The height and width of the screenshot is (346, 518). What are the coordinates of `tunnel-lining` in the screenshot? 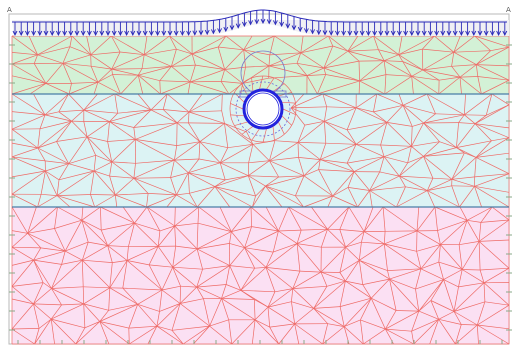 It's located at (263, 109).